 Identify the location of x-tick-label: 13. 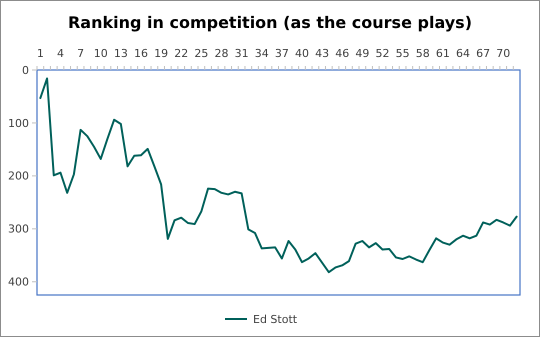
(121, 53).